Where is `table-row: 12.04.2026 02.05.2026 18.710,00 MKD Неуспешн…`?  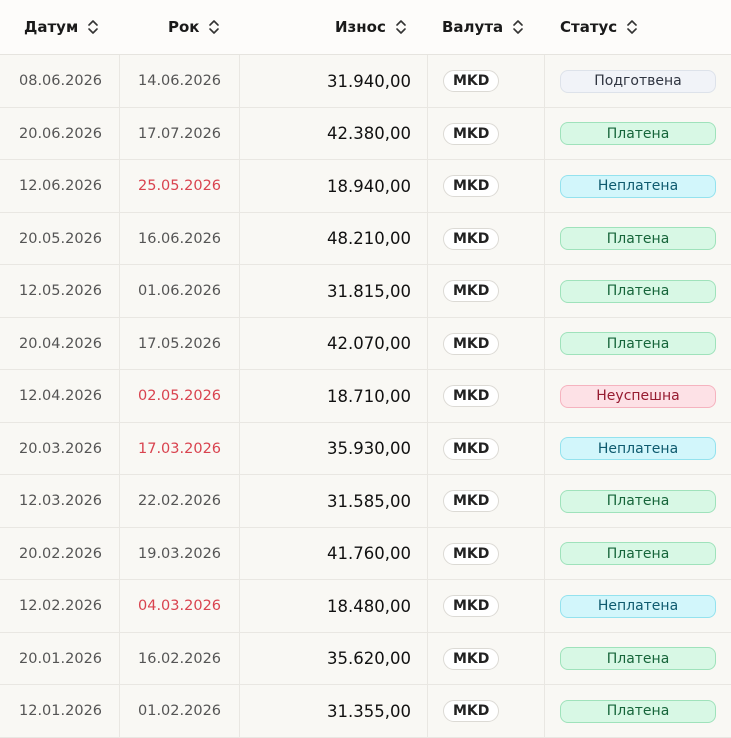
table-row: 12.04.2026 02.05.2026 18.710,00 MKD Неуспешн… is located at coordinates (365, 396).